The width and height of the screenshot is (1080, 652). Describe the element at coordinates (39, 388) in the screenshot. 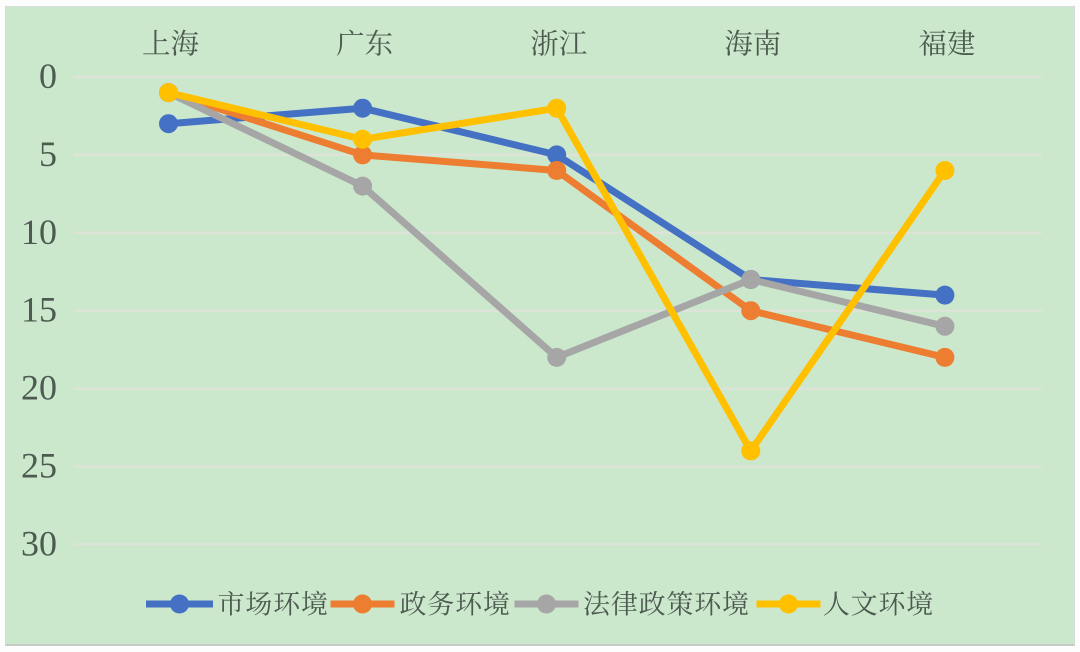

I see `svg-text: 20` at that location.